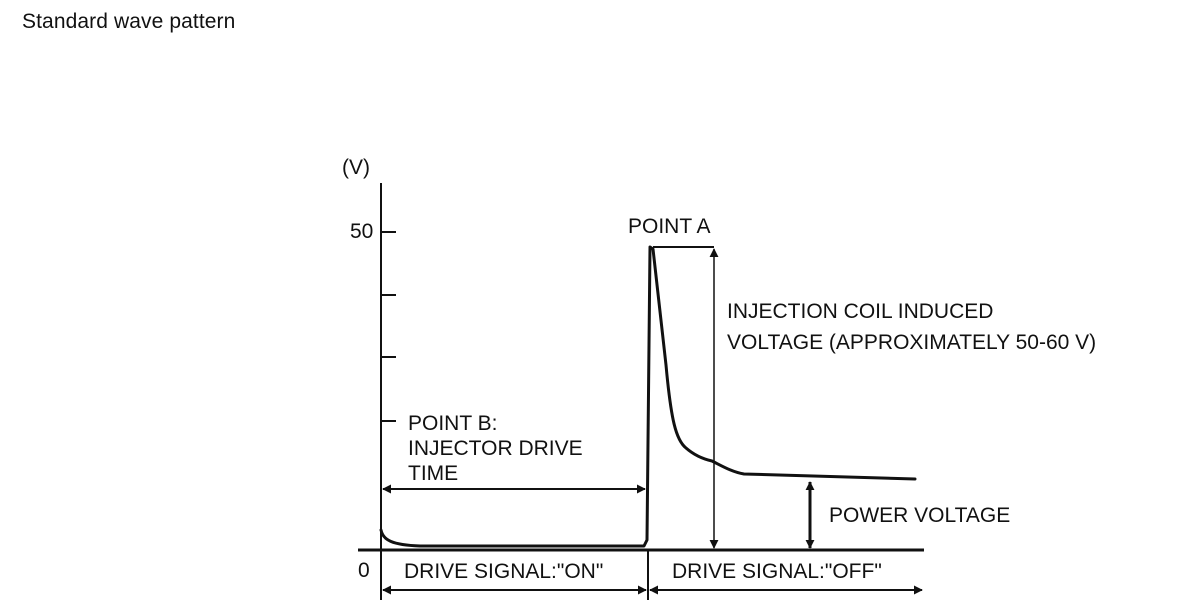 Image resolution: width=1184 pixels, height=616 pixels. I want to click on point-b-label-line-3: TIME, so click(433, 473).